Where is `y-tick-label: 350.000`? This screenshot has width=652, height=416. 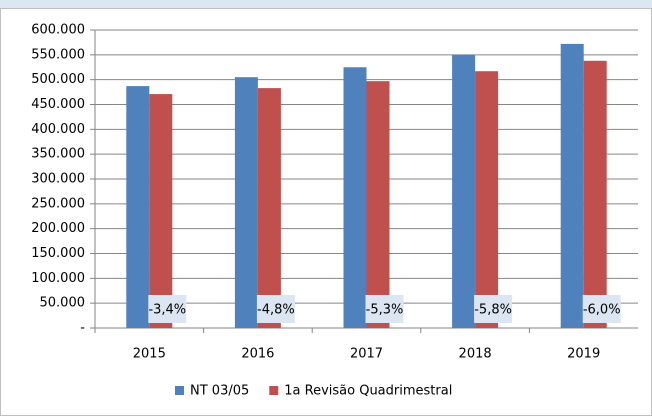
y-tick-label: 350.000 is located at coordinates (58, 154).